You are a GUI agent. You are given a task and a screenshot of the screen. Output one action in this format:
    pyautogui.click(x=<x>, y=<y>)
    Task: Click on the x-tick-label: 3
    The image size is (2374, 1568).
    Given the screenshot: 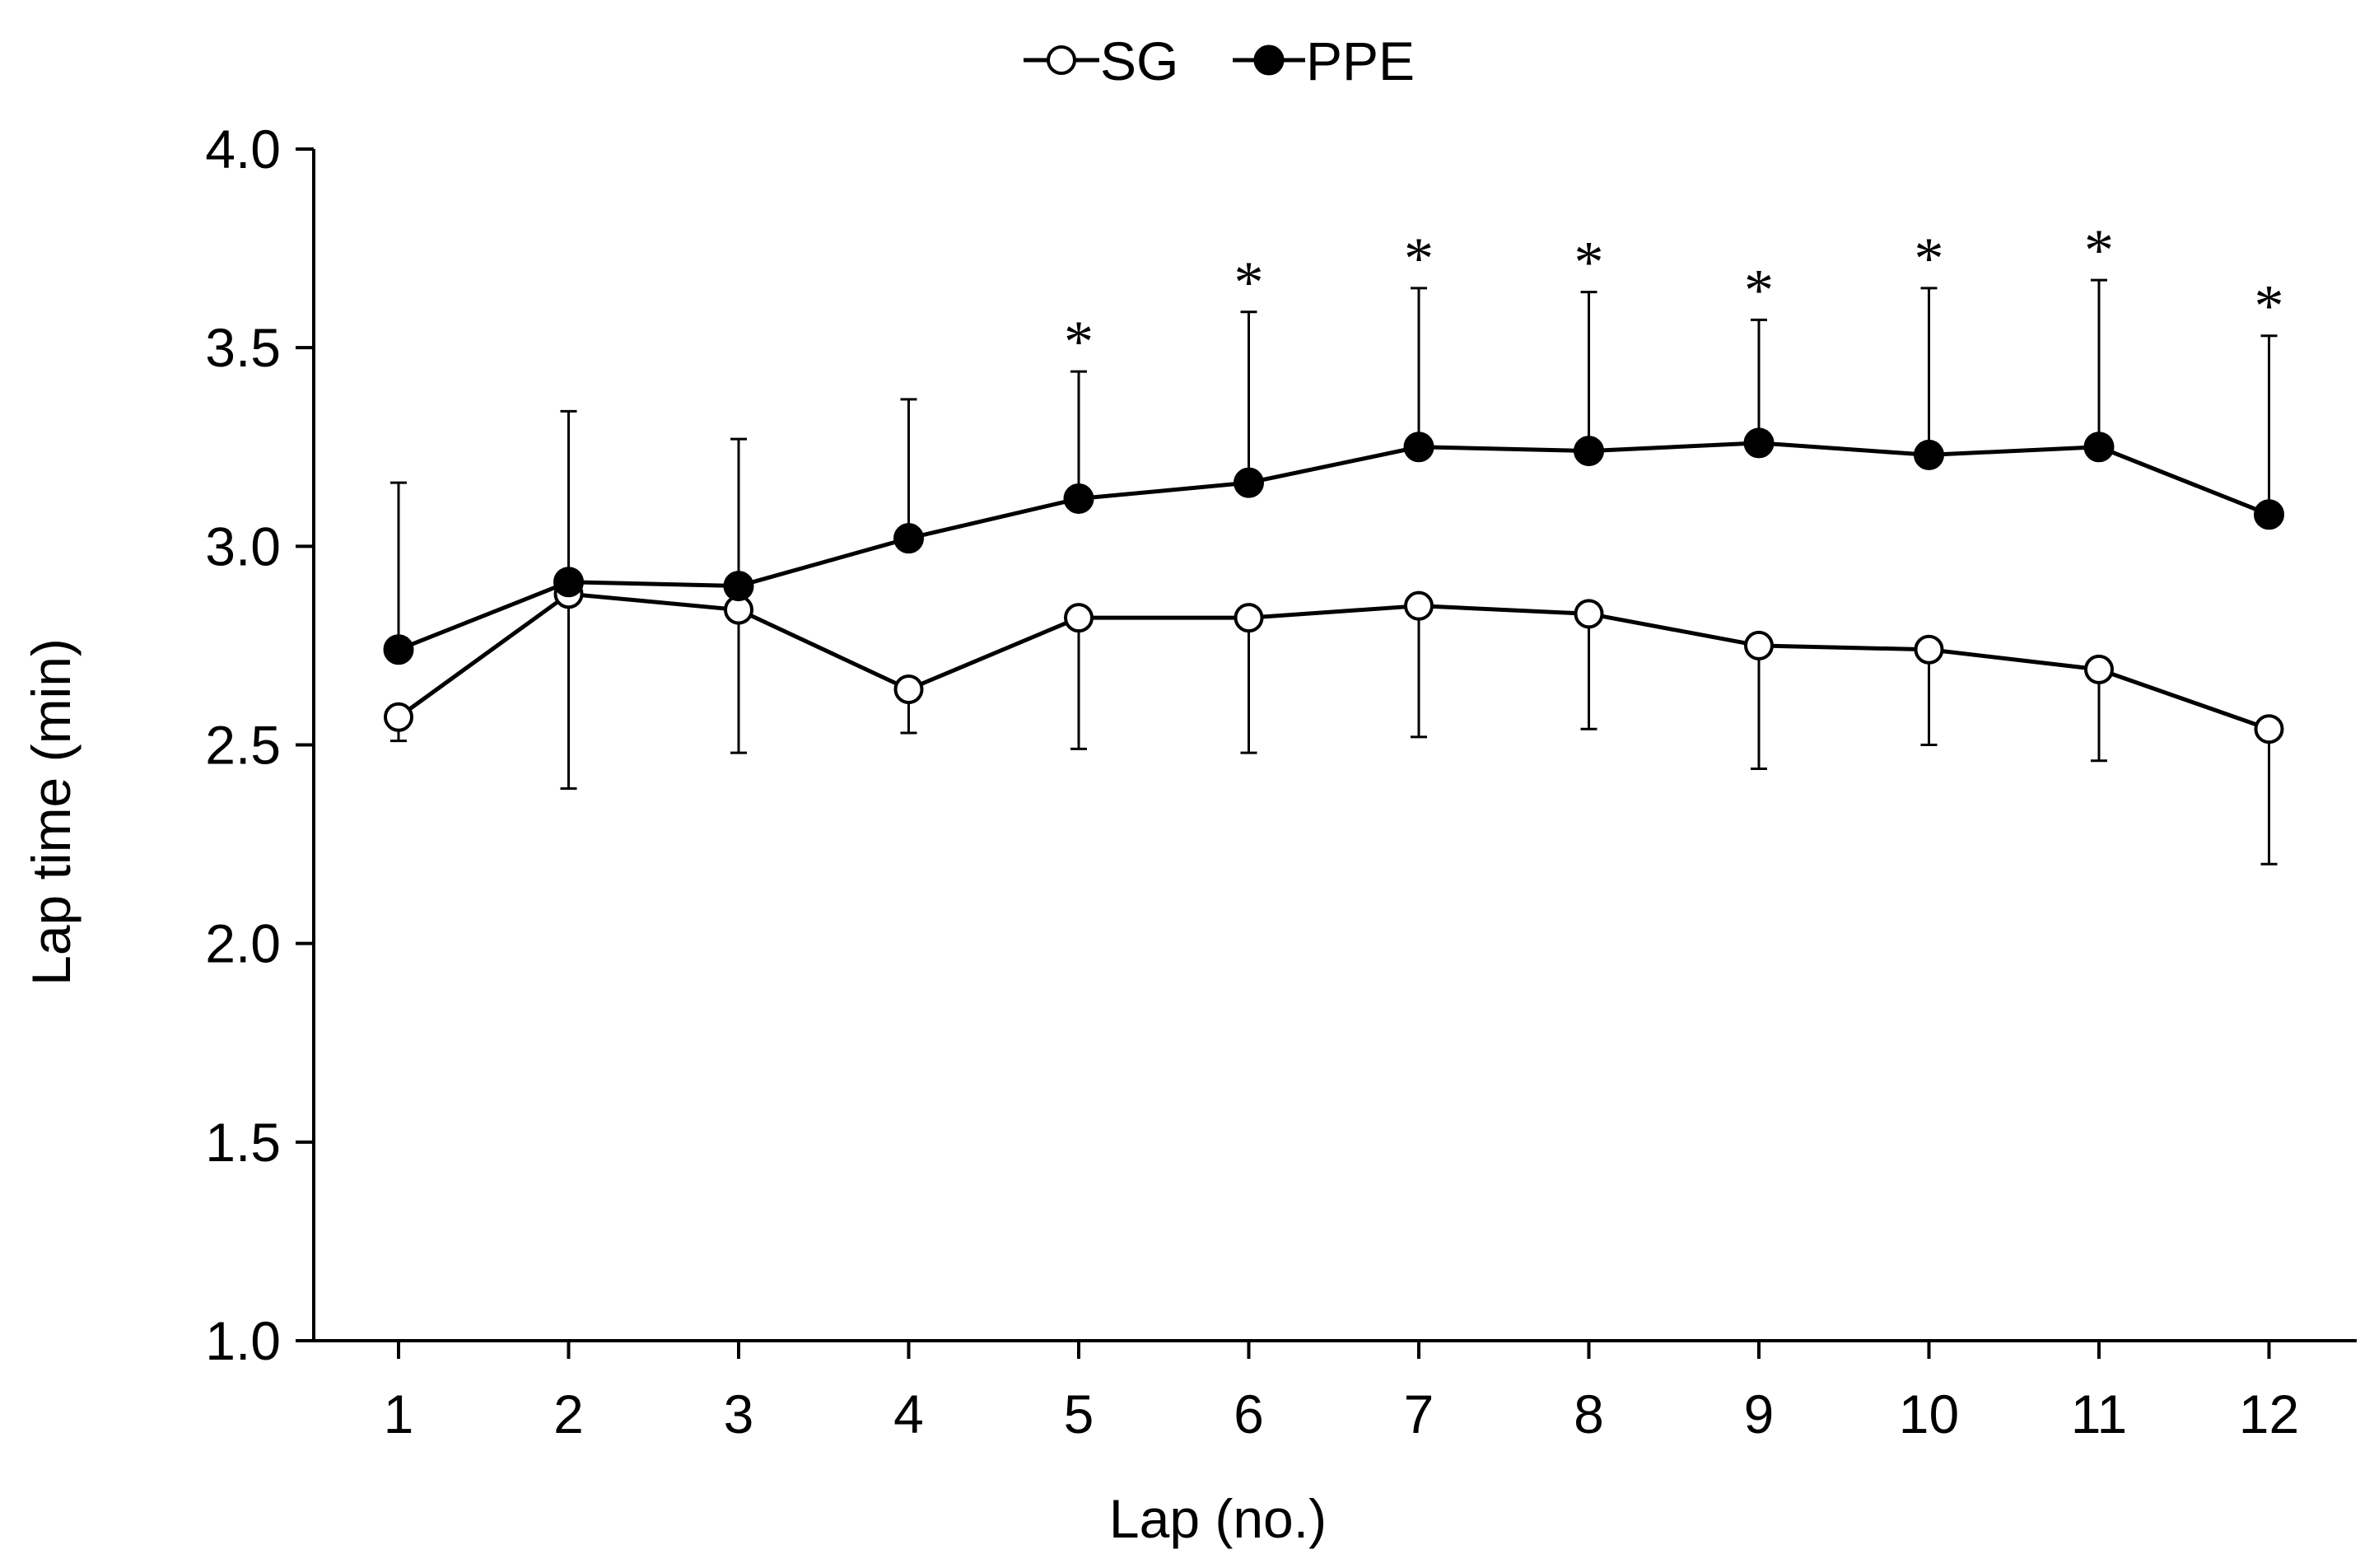 What is the action you would take?
    pyautogui.click(x=739, y=1414)
    